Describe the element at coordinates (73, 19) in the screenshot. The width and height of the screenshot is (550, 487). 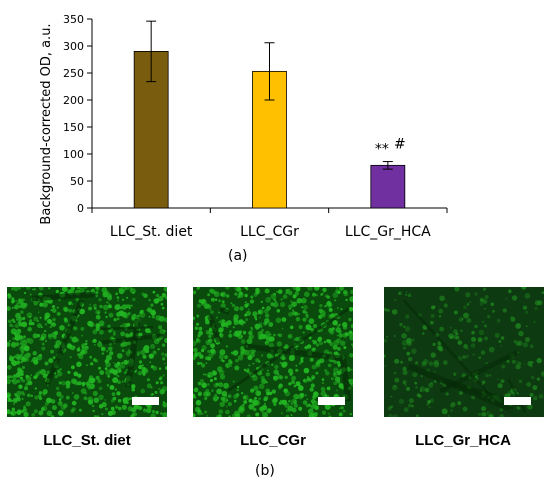
I see `y-tick-label: 350` at that location.